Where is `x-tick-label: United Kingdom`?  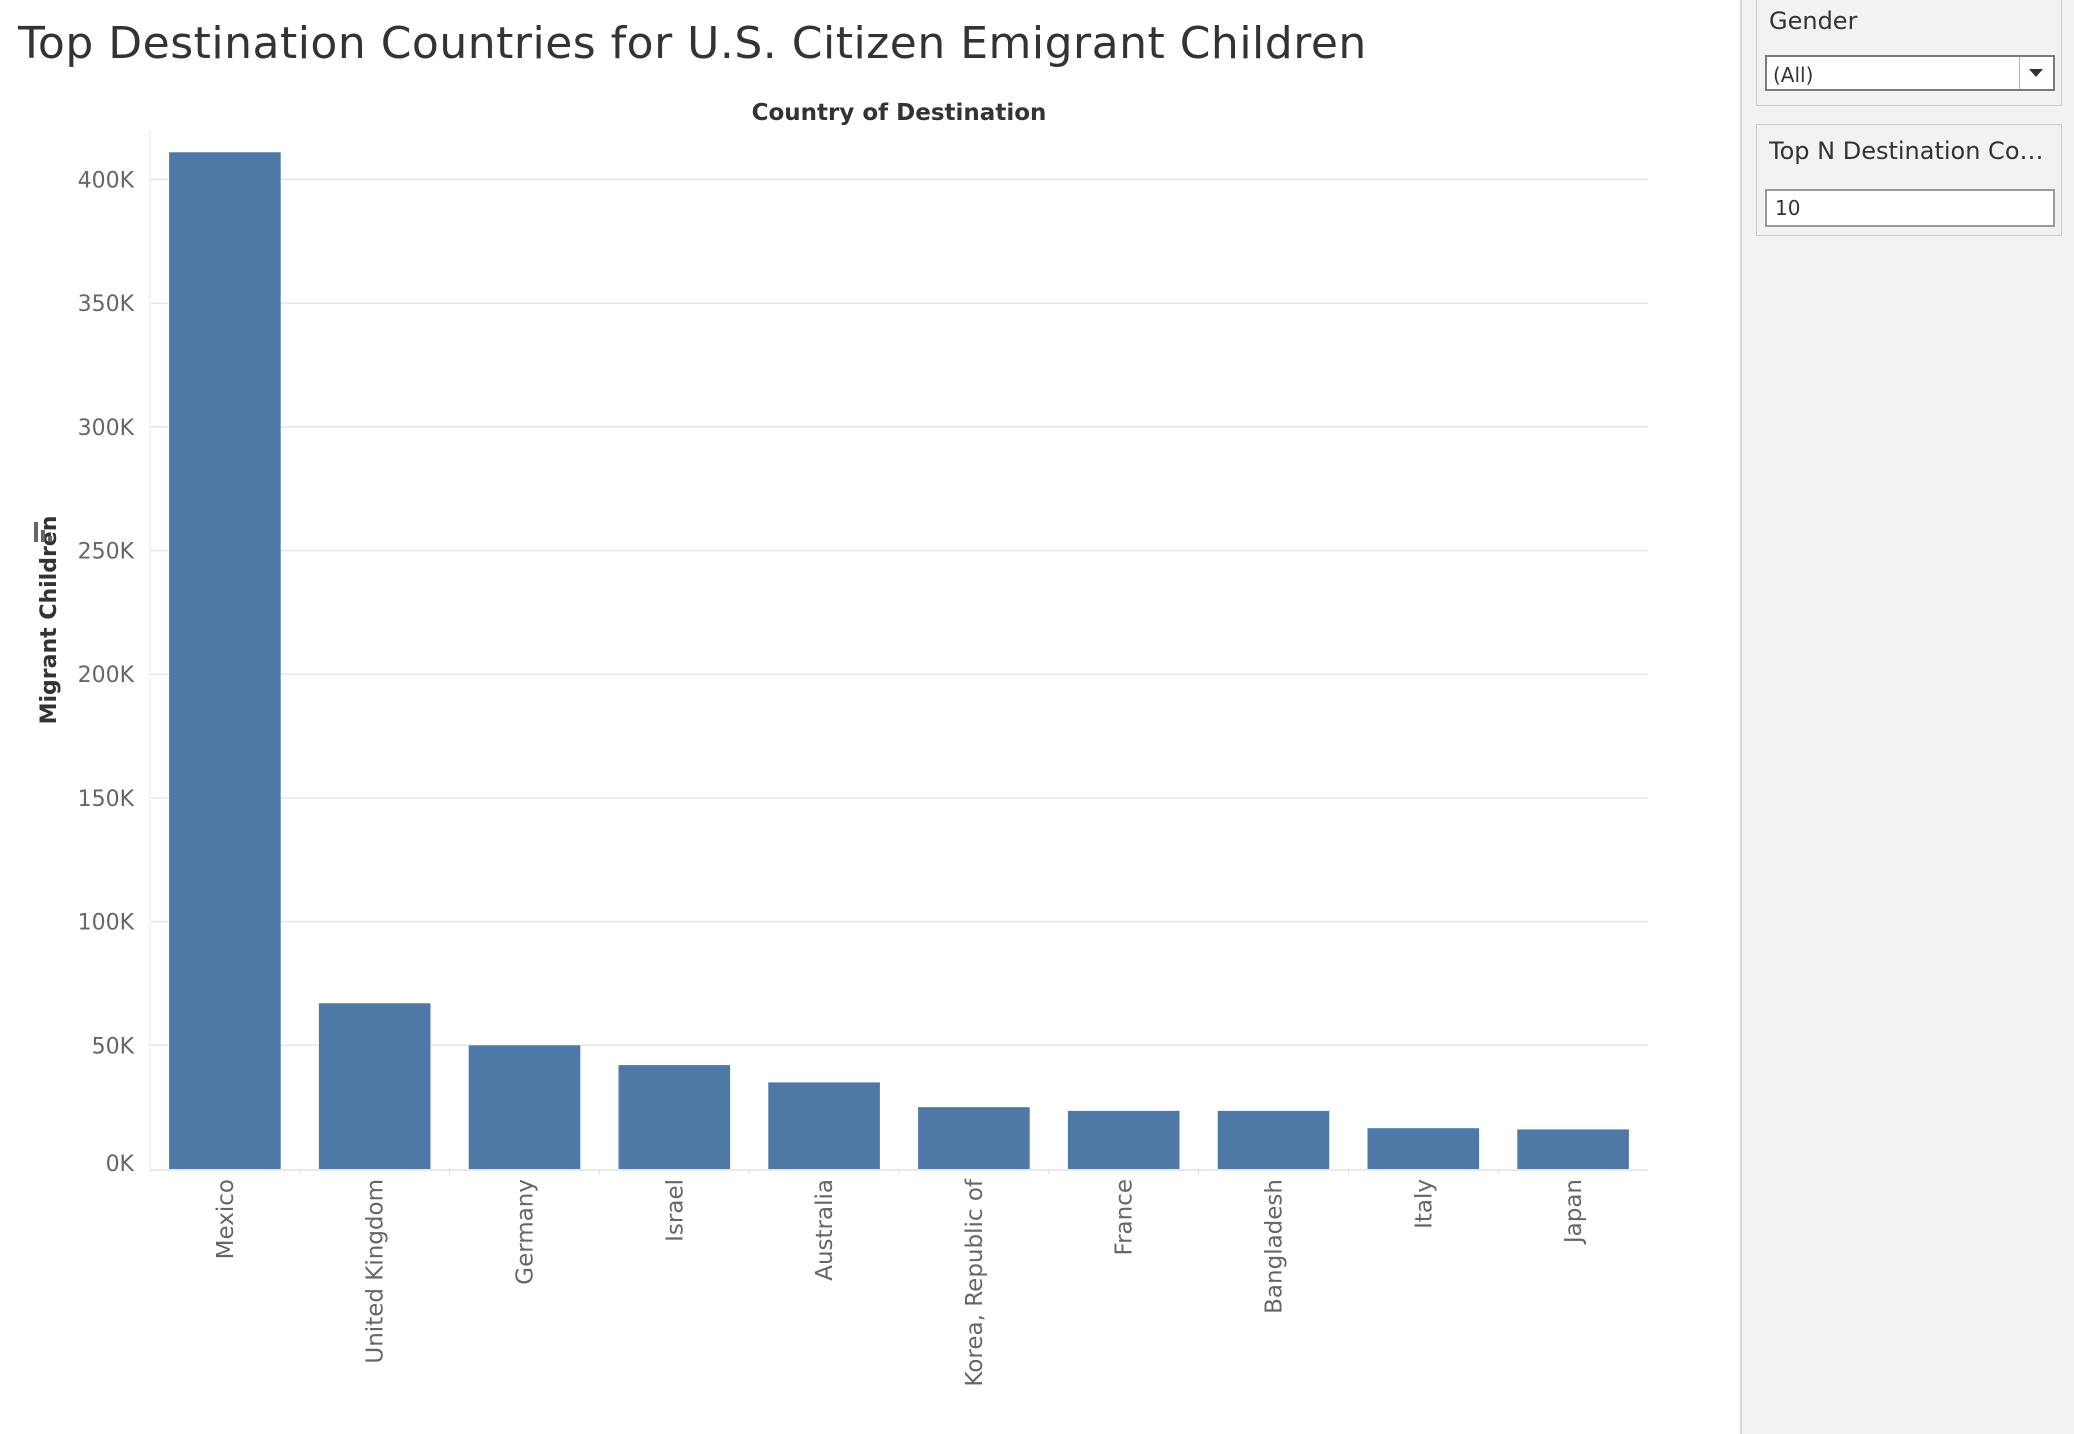 x-tick-label: United Kingdom is located at coordinates (376, 1271).